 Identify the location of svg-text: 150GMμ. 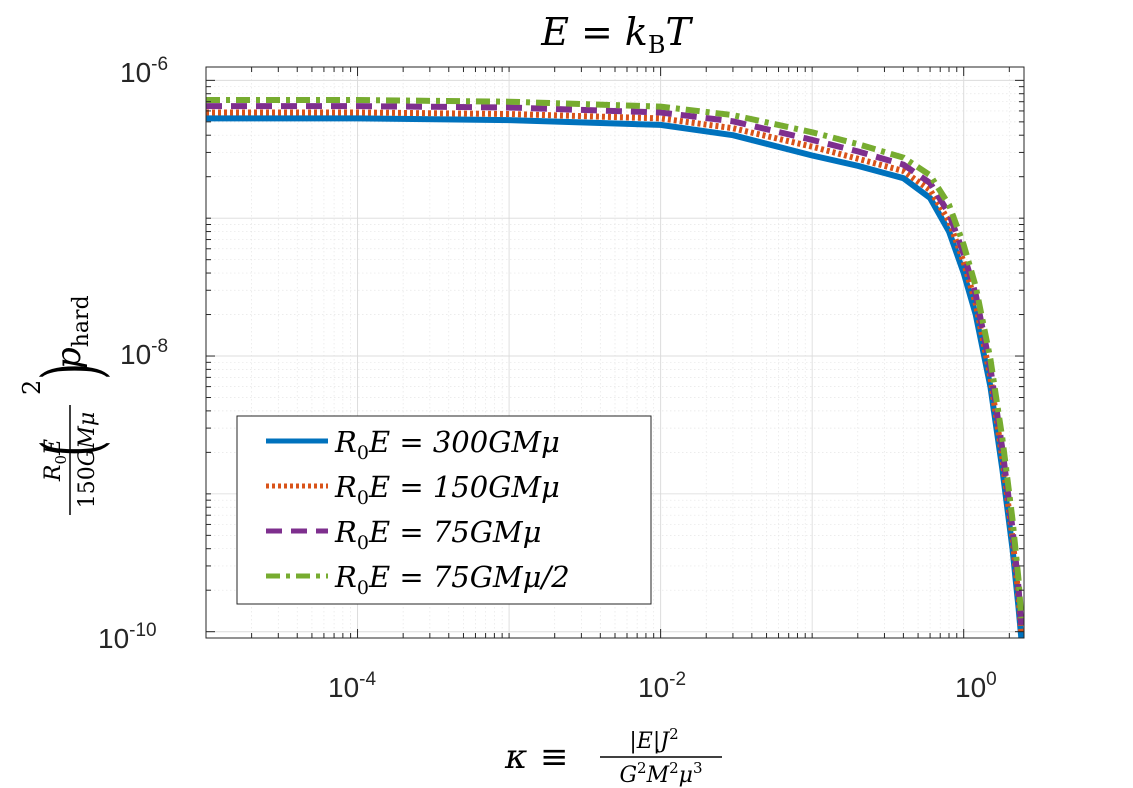
(87, 460).